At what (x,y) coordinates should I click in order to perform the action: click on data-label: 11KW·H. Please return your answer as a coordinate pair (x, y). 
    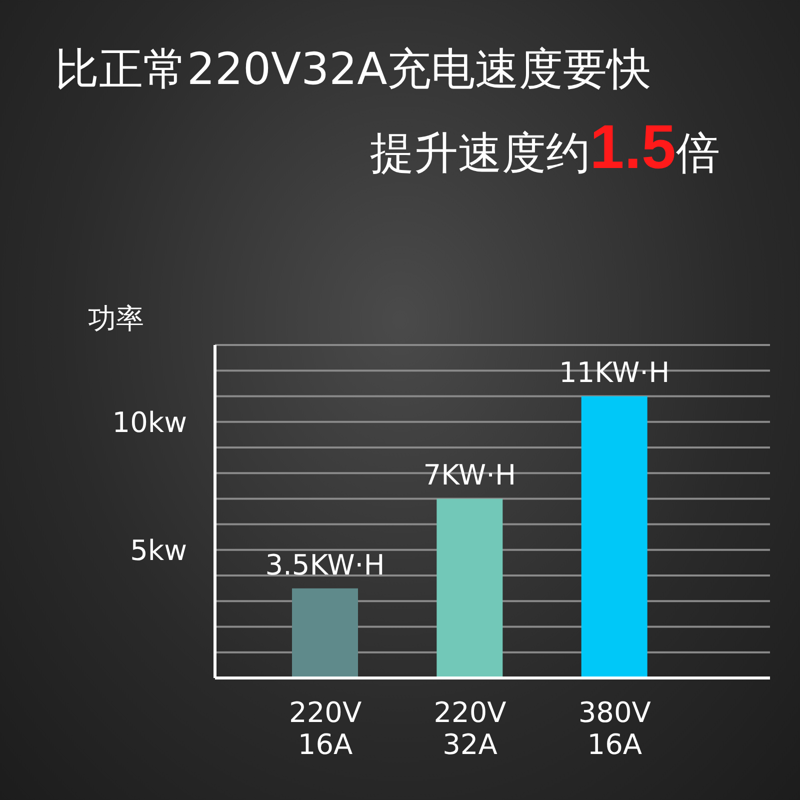
    Looking at the image, I should click on (614, 373).